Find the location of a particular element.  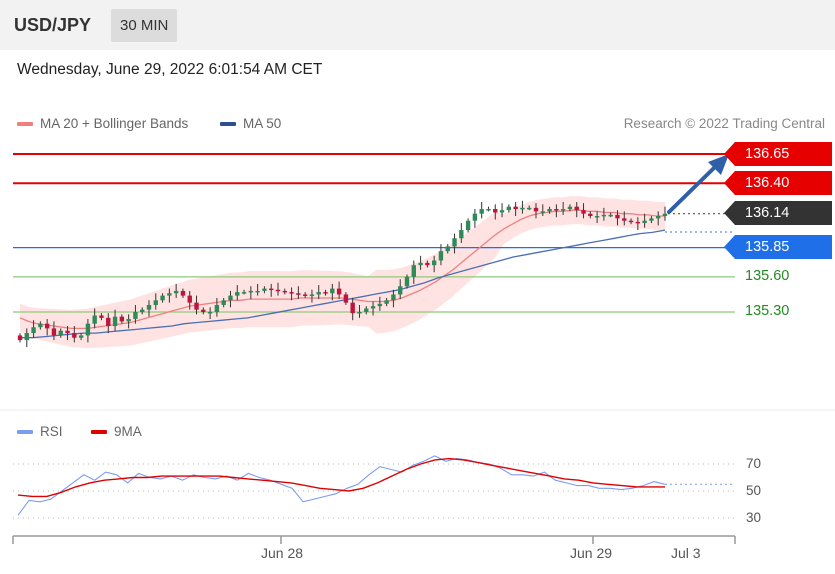

symbol-title: USD/JPY is located at coordinates (53, 25).